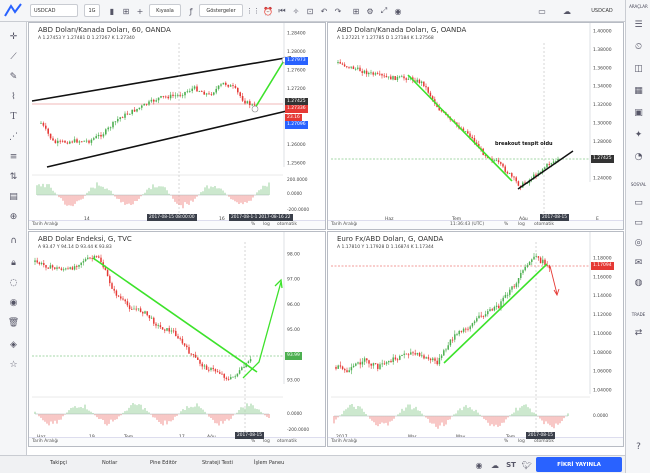 Image resolution: width=650 pixels, height=473 pixels. I want to click on help-icon: ?, so click(638, 447).